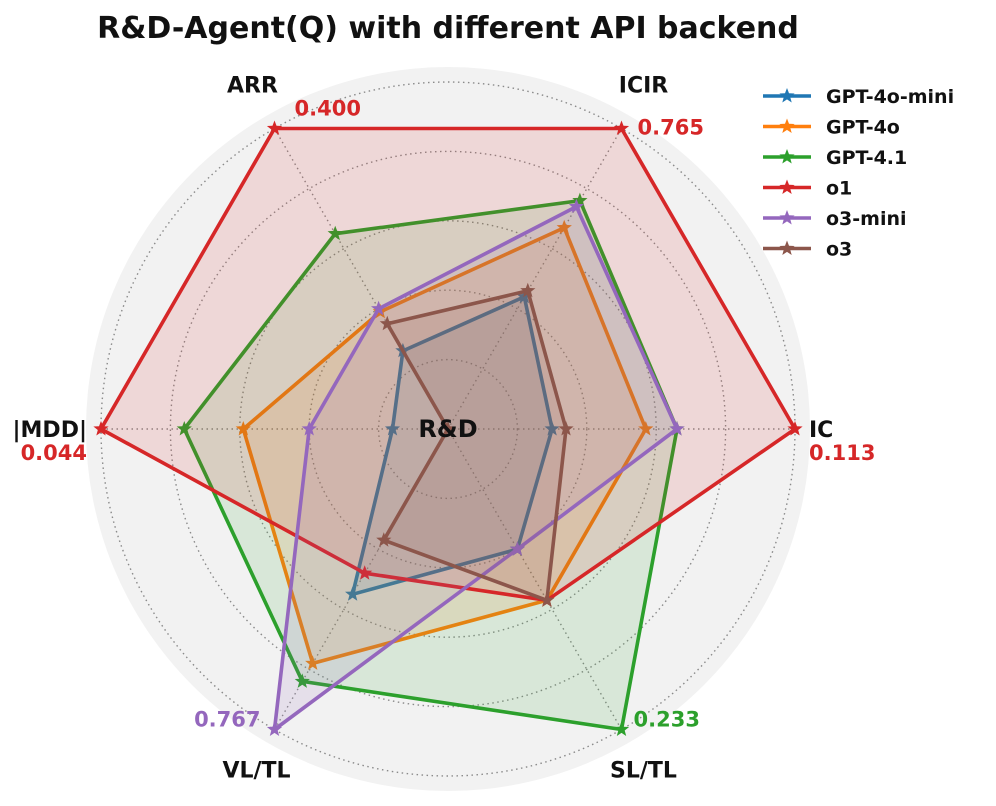  What do you see at coordinates (448, 28) in the screenshot?
I see `chart-title: R&D-Agent(Q) with different API backend` at bounding box center [448, 28].